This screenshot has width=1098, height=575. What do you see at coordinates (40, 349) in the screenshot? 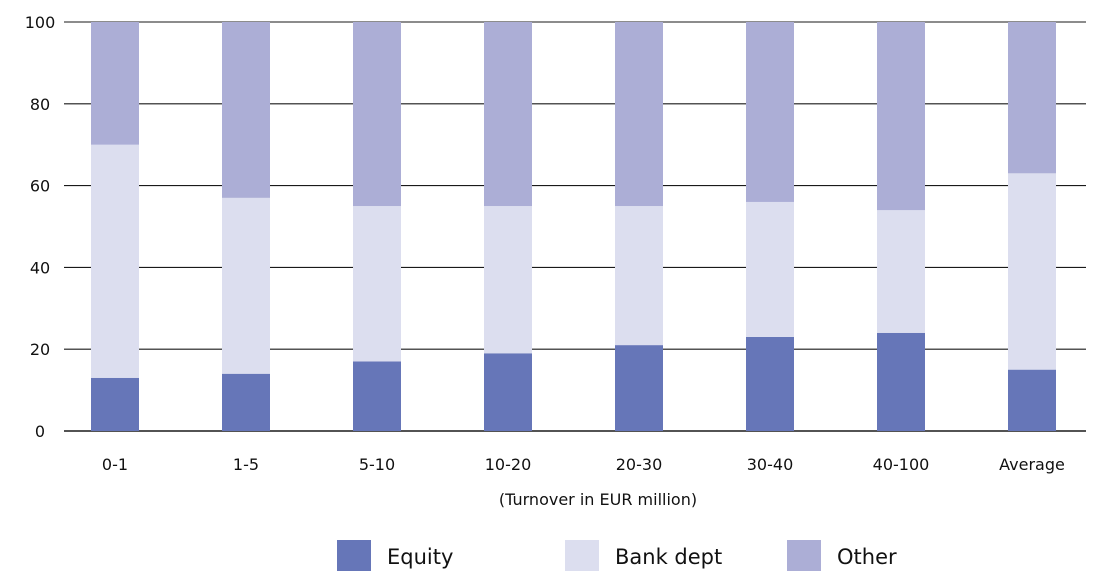
I see `y-tick-label: 20` at bounding box center [40, 349].